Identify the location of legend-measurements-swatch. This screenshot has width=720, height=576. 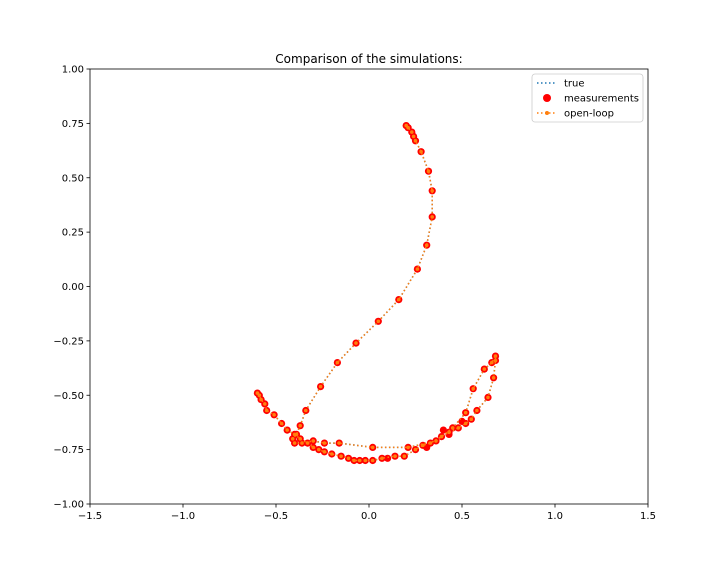
(547, 98).